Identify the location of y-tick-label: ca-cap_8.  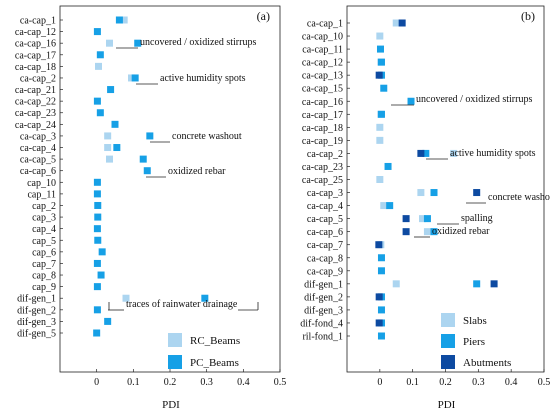
(325, 258).